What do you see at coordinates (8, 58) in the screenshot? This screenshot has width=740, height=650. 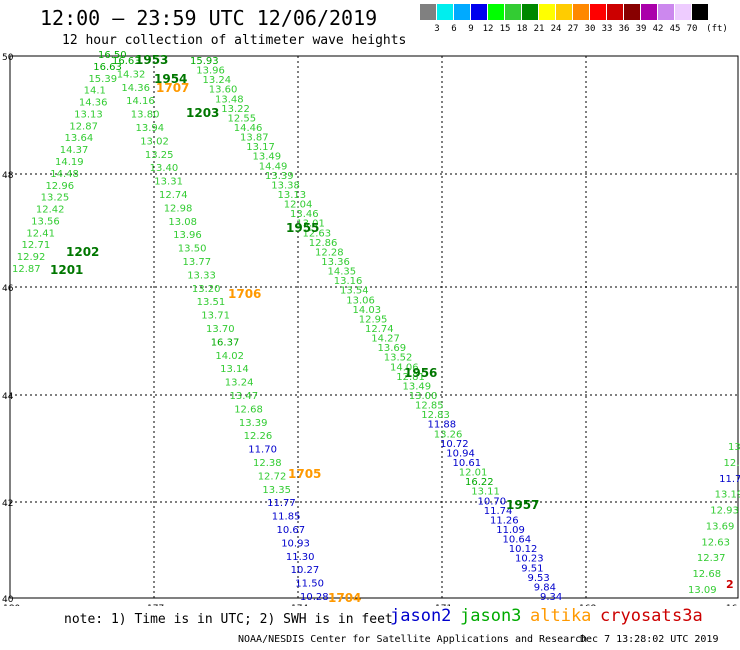 I see `lat-tick-label: 50` at bounding box center [8, 58].